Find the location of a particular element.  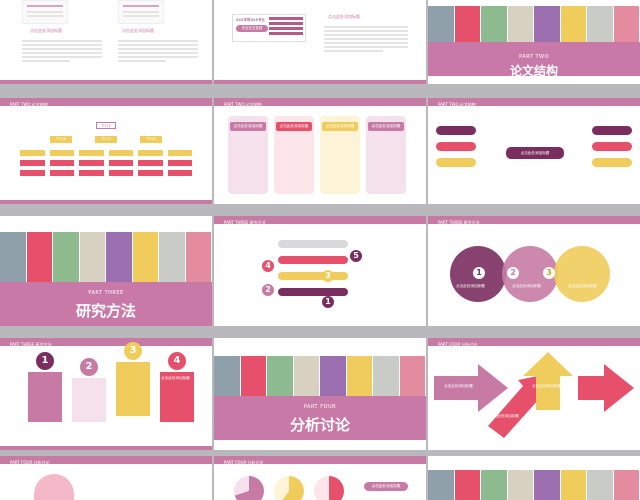

arrow-label-3: 点击此处添加标题 is located at coordinates (546, 386).